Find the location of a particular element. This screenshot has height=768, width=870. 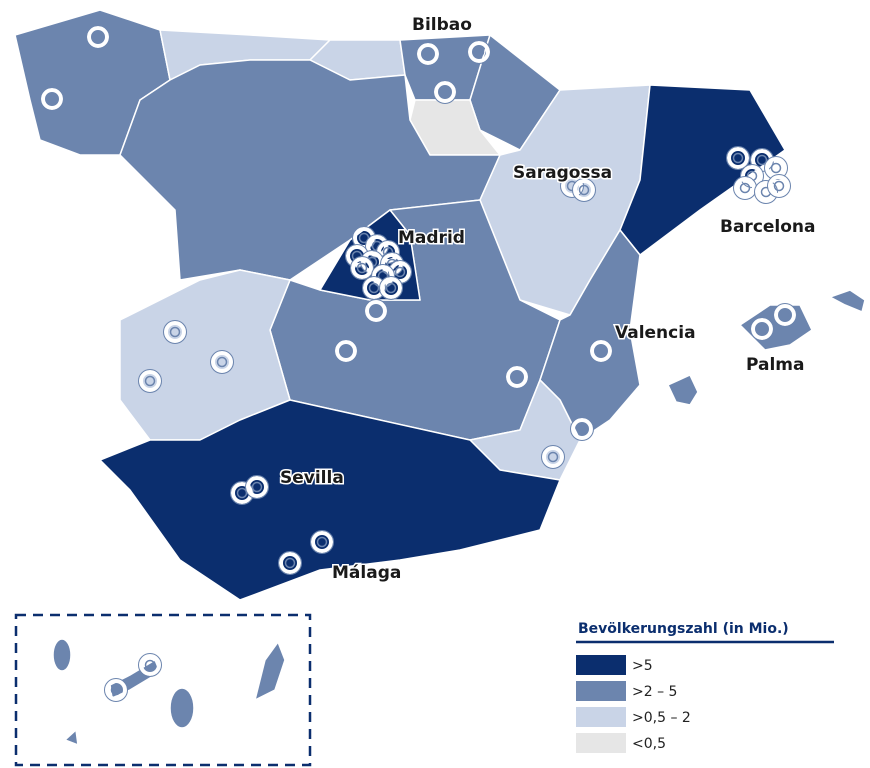

city-label: Valencia is located at coordinates (655, 333).